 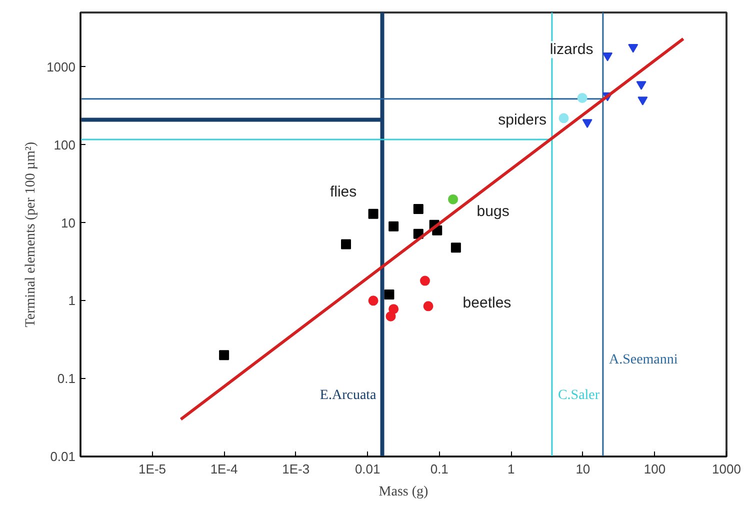 I want to click on x-tick-label: 100, so click(x=655, y=469).